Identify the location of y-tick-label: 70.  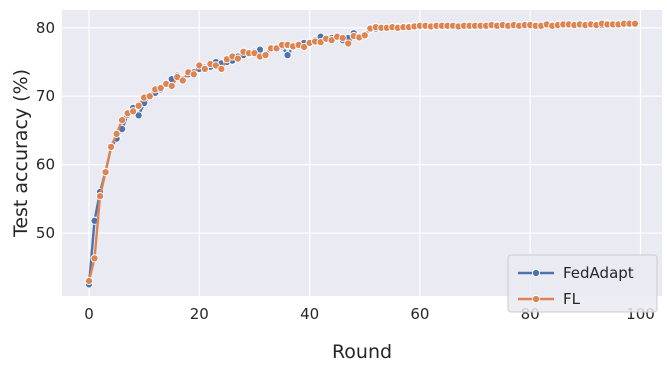
(45, 96).